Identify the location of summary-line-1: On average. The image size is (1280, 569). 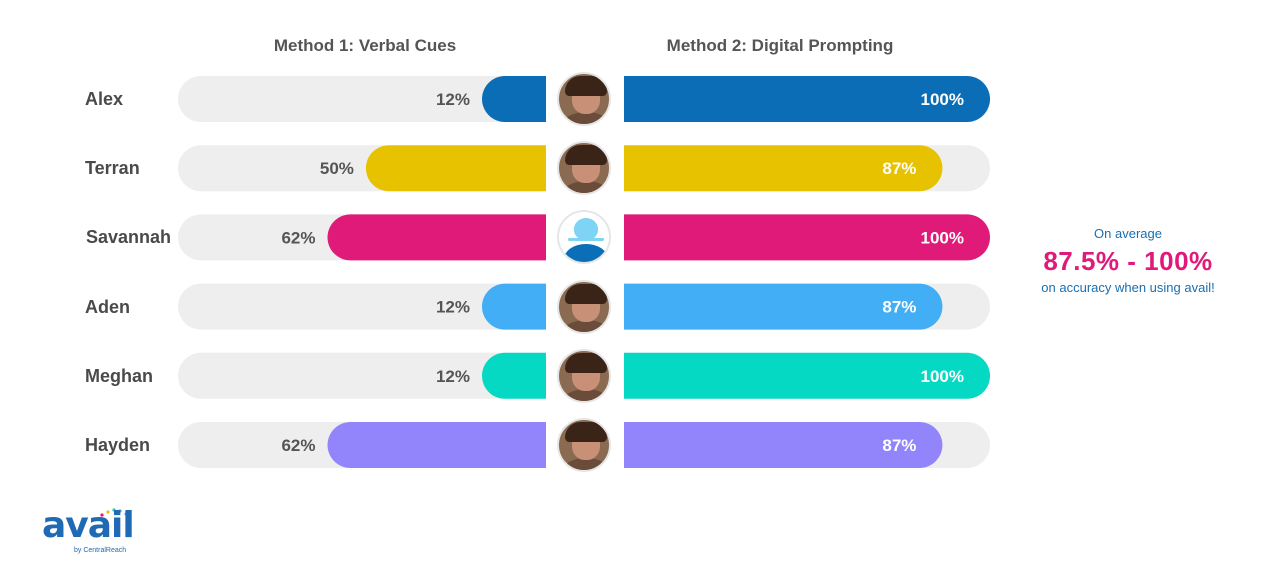
(1128, 233).